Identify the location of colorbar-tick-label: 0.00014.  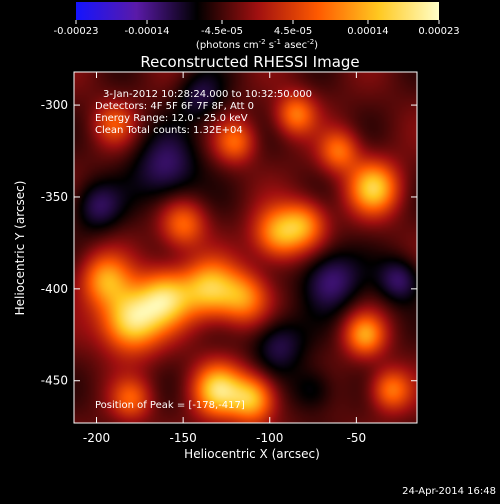
(367, 31).